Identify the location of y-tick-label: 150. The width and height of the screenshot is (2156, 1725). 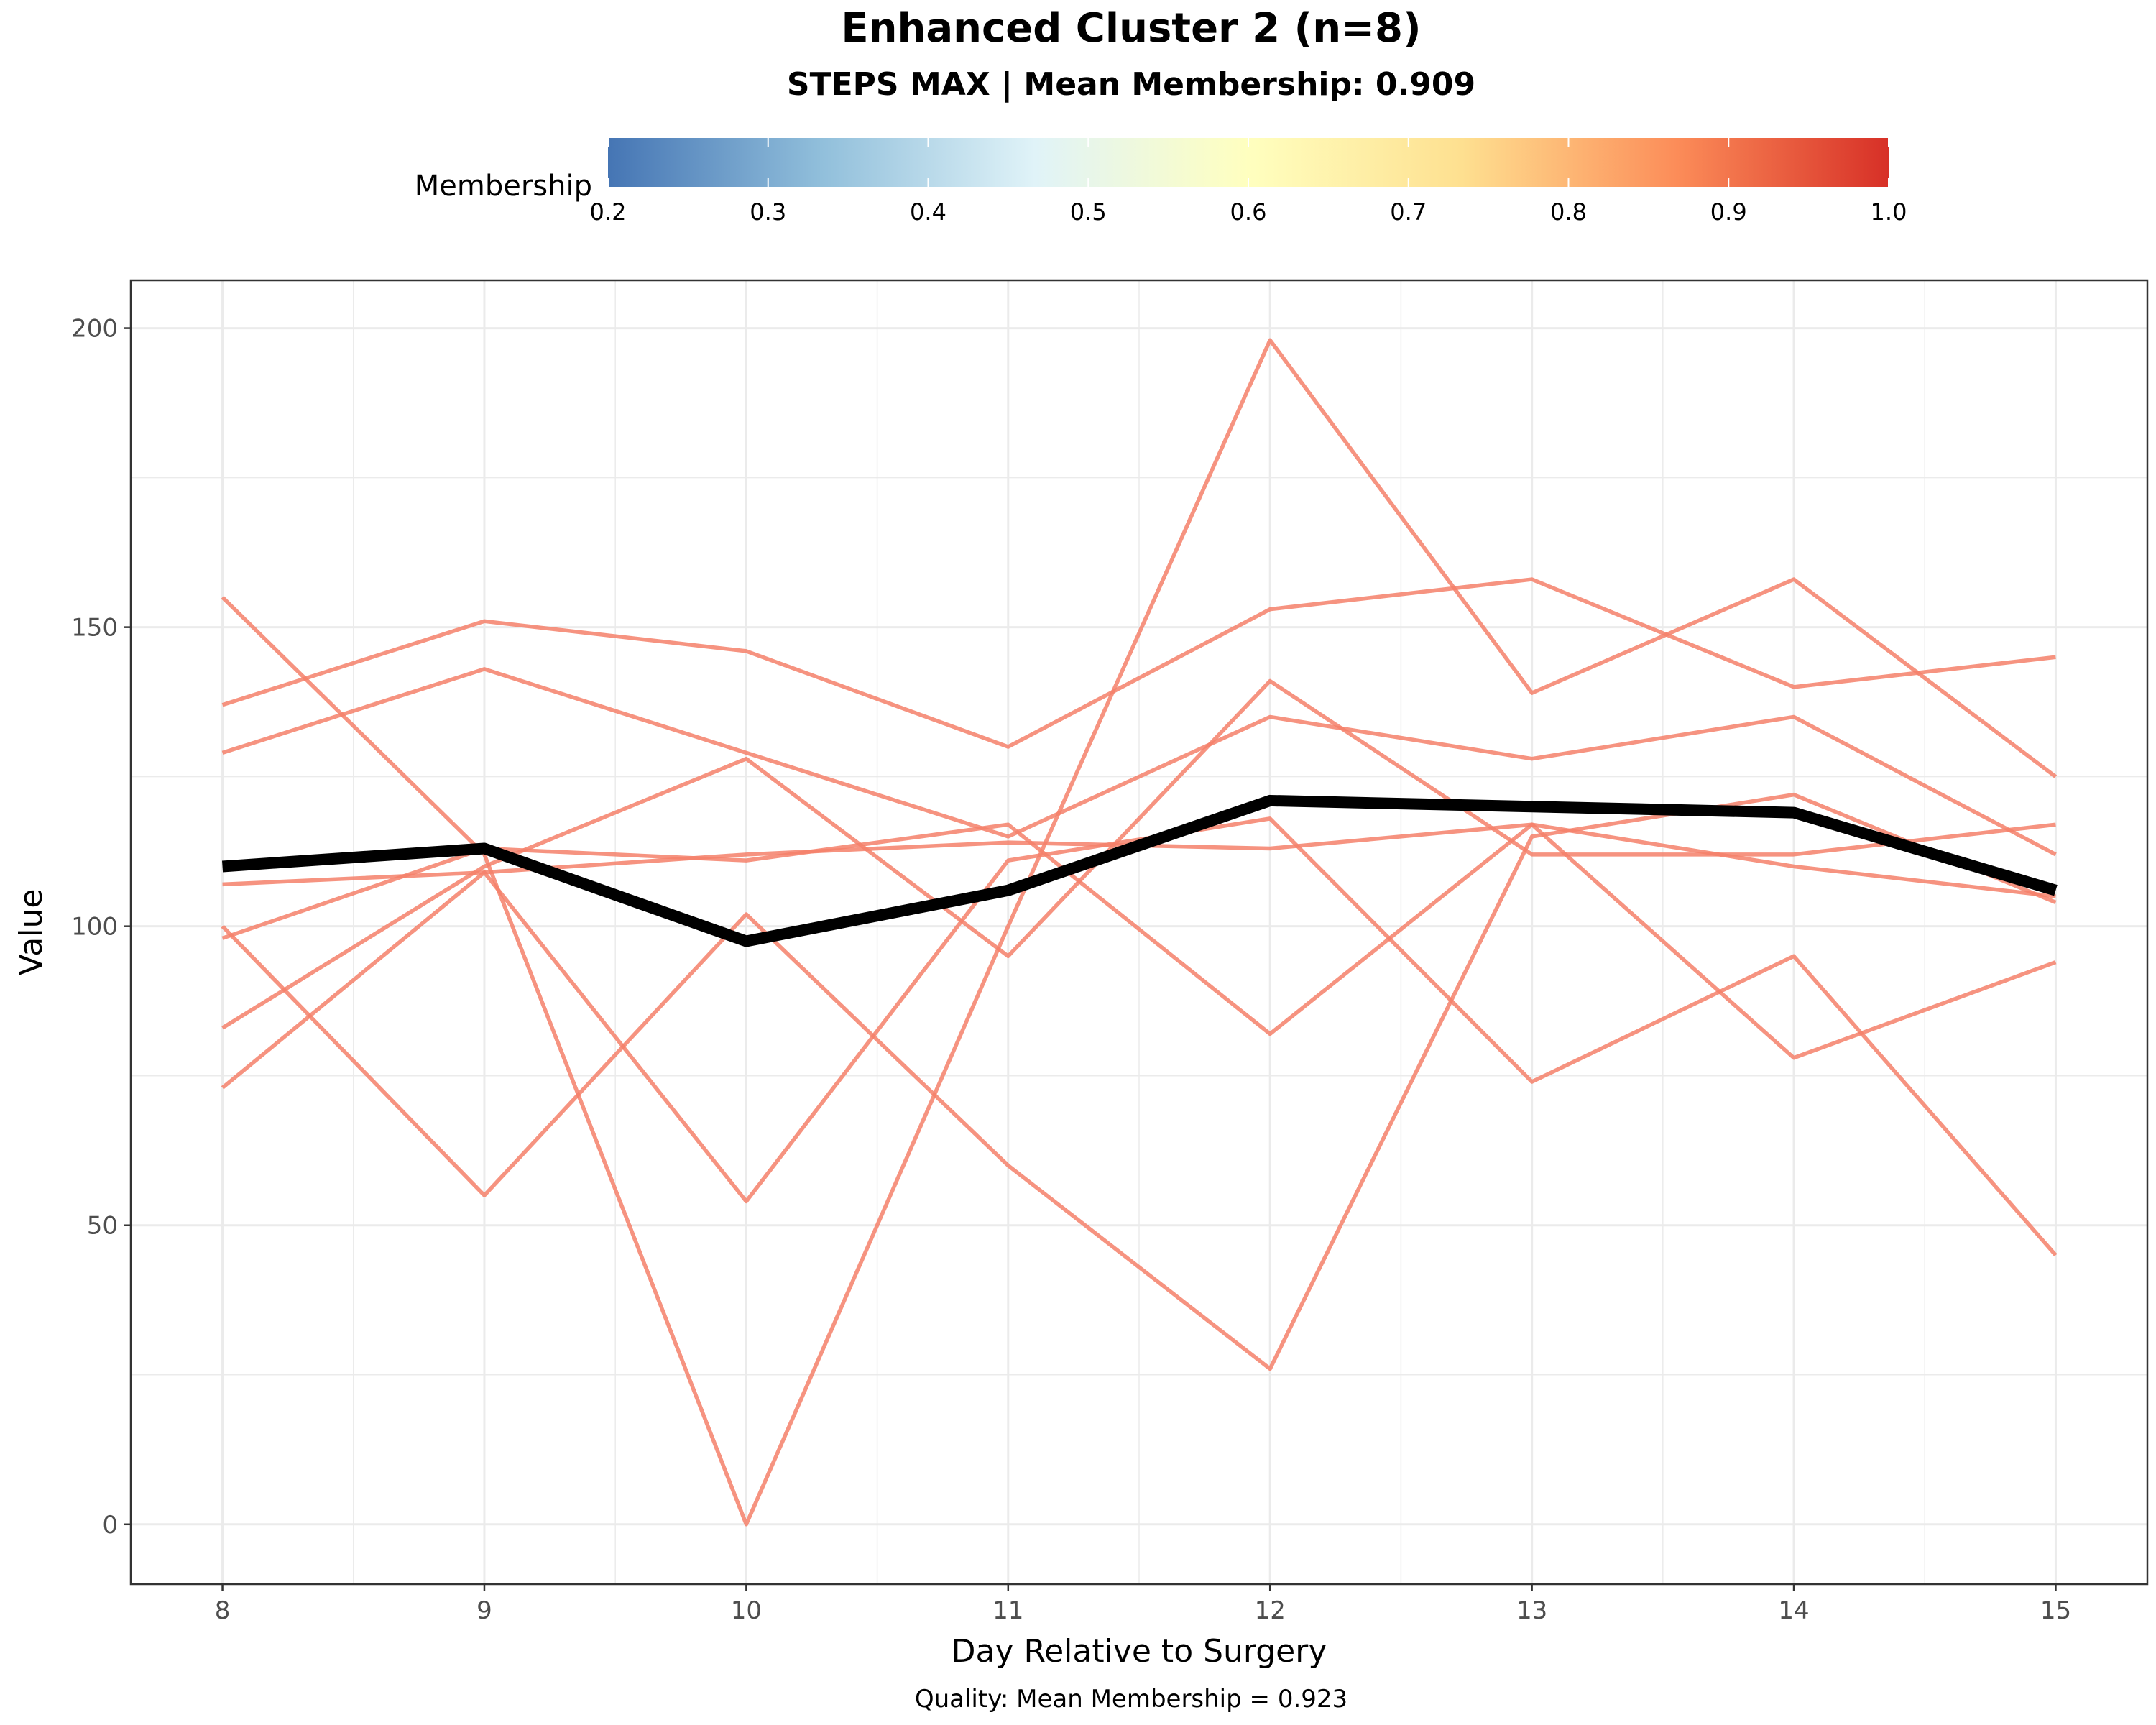
(94, 628).